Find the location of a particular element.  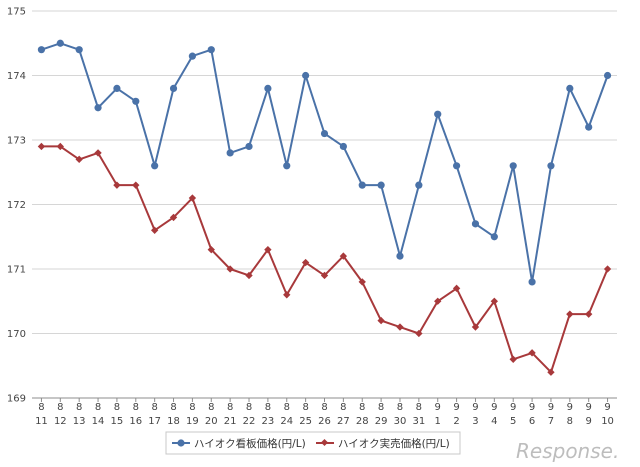

y-tick-label: 170 is located at coordinates (16, 334).